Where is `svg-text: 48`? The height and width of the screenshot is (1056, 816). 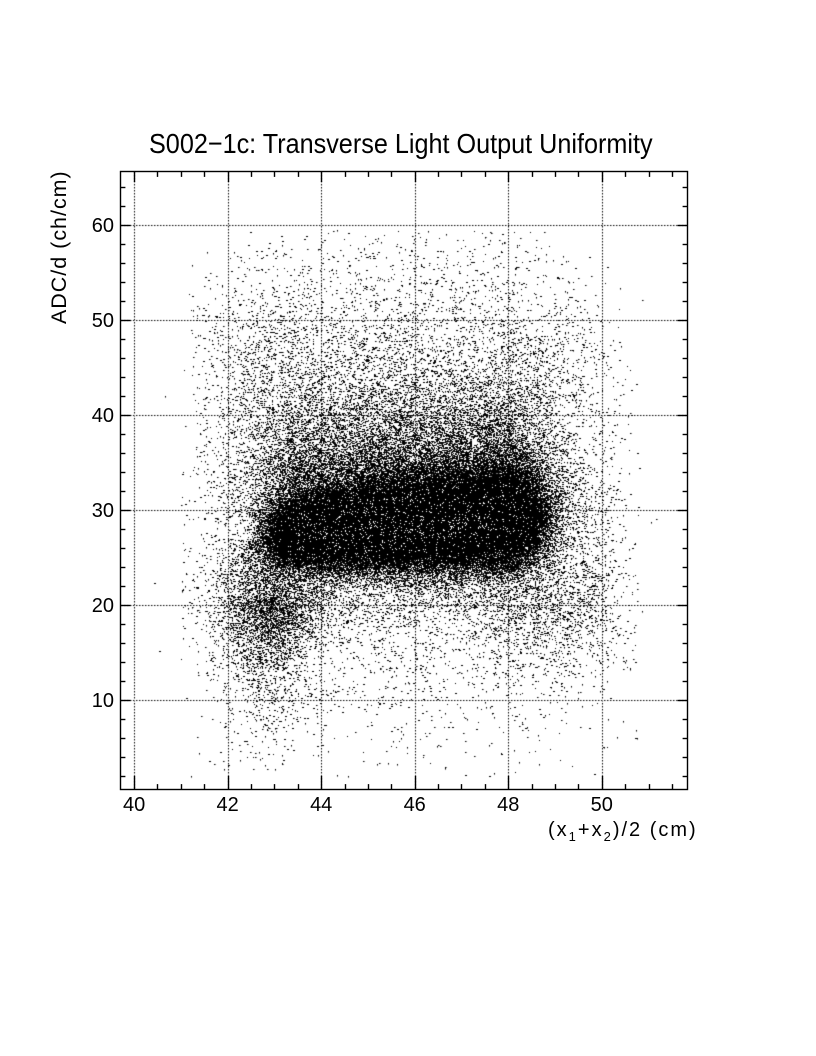
svg-text: 48 is located at coordinates (508, 805).